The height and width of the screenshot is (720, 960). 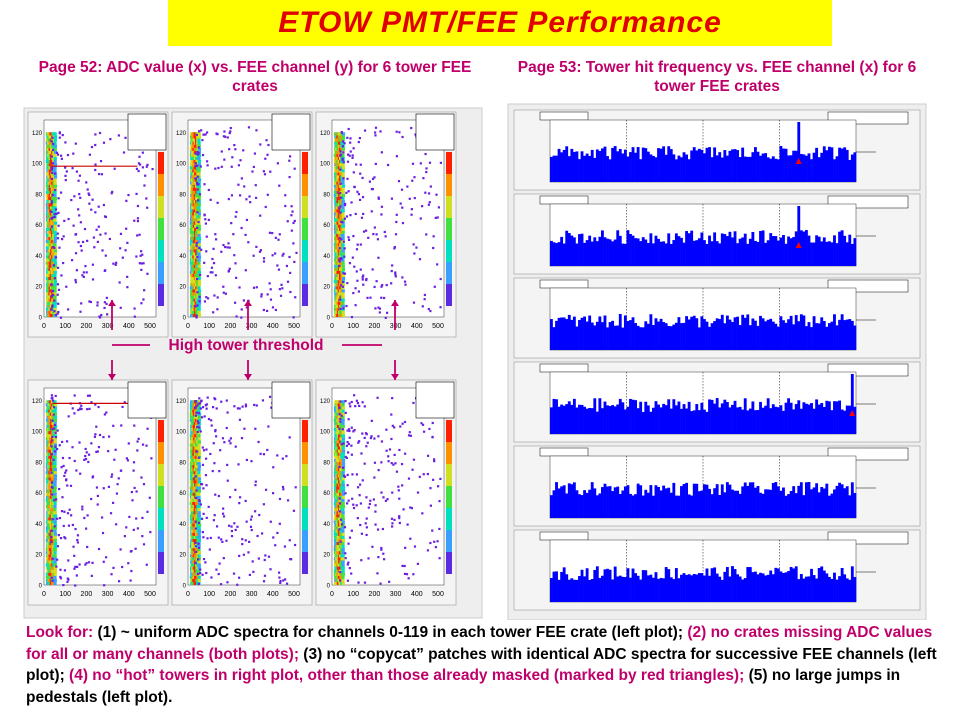 What do you see at coordinates (87, 594) in the screenshot?
I see `x-tick-label: 200` at bounding box center [87, 594].